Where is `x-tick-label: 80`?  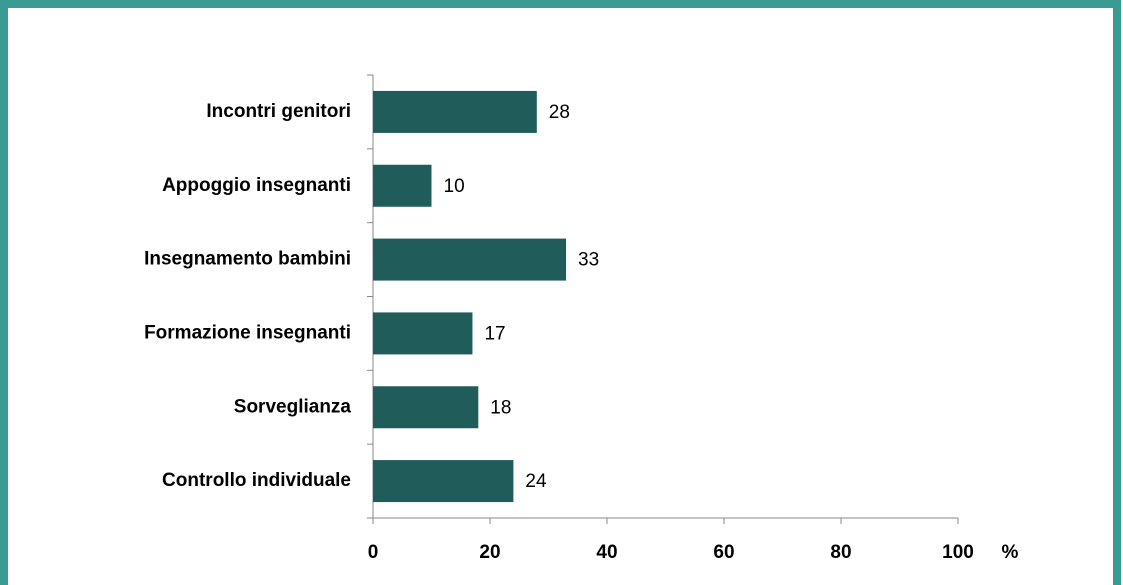
x-tick-label: 80 is located at coordinates (840, 552).